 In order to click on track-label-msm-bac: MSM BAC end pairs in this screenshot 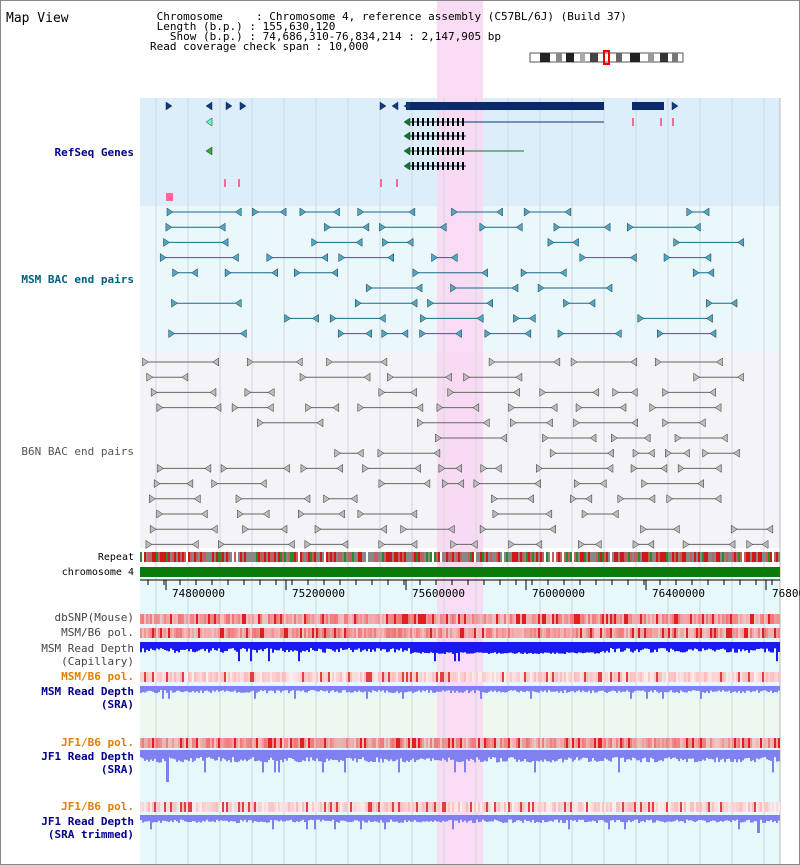, I will do `click(77, 279)`.